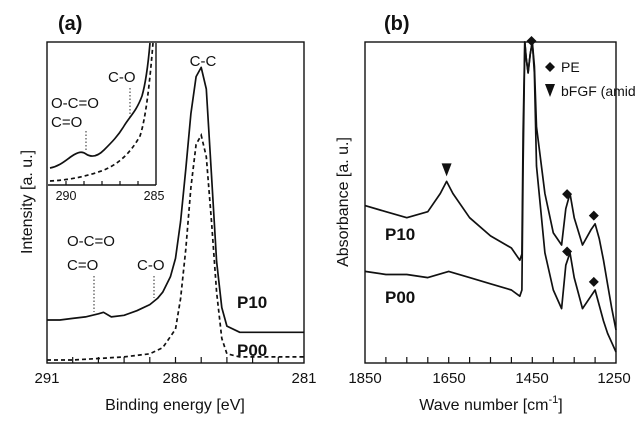 The image size is (636, 423). What do you see at coordinates (400, 234) in the screenshot?
I see `panel-b-series-p10-label: P10` at bounding box center [400, 234].